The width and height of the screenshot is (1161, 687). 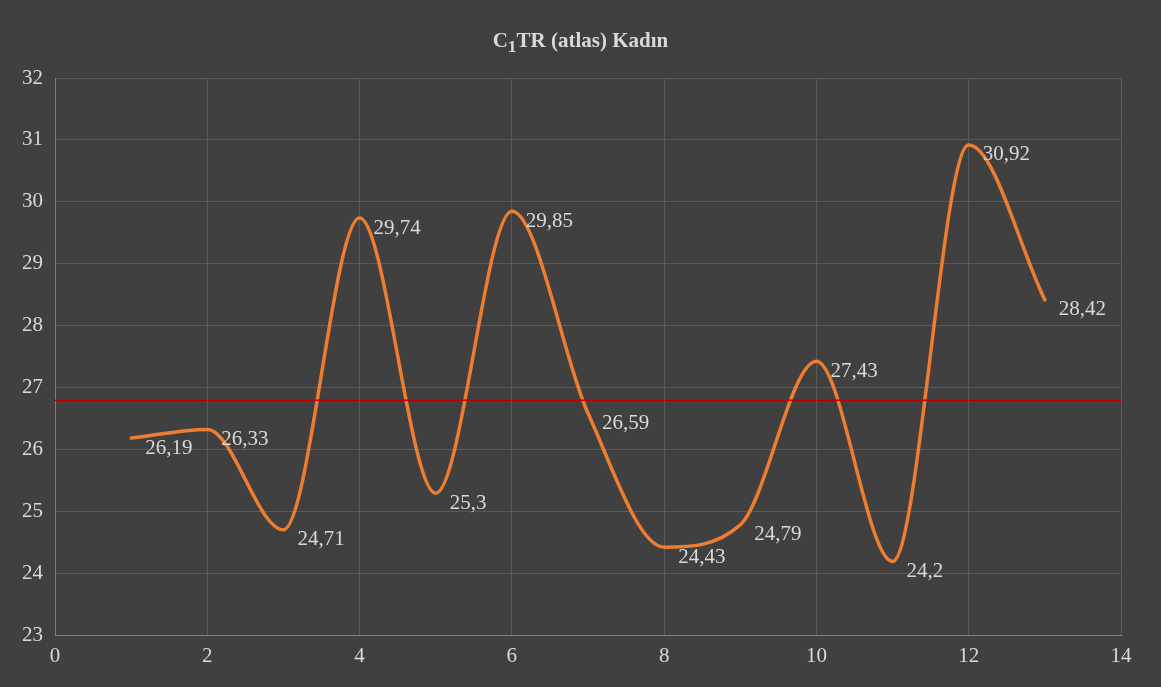 I want to click on x-tick-label: 0, so click(x=55, y=654).